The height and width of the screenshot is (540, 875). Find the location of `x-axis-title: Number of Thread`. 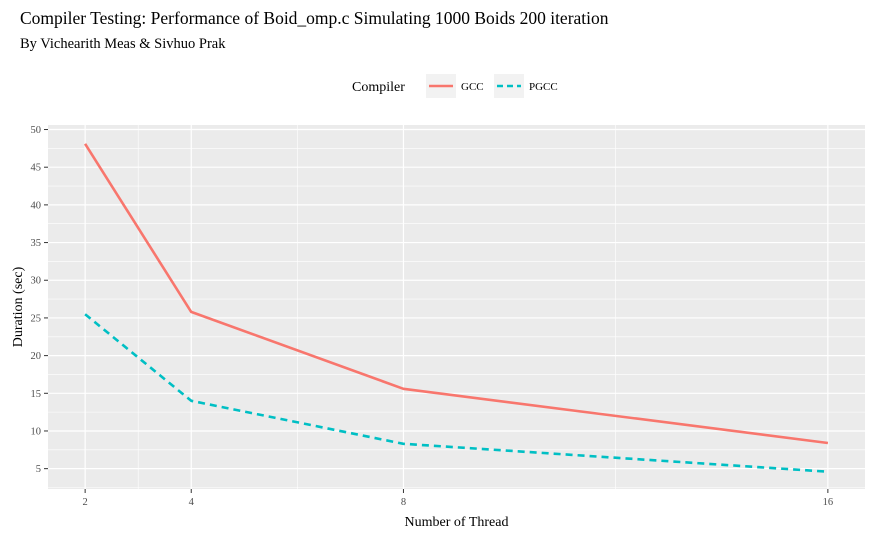

x-axis-title: Number of Thread is located at coordinates (457, 522).